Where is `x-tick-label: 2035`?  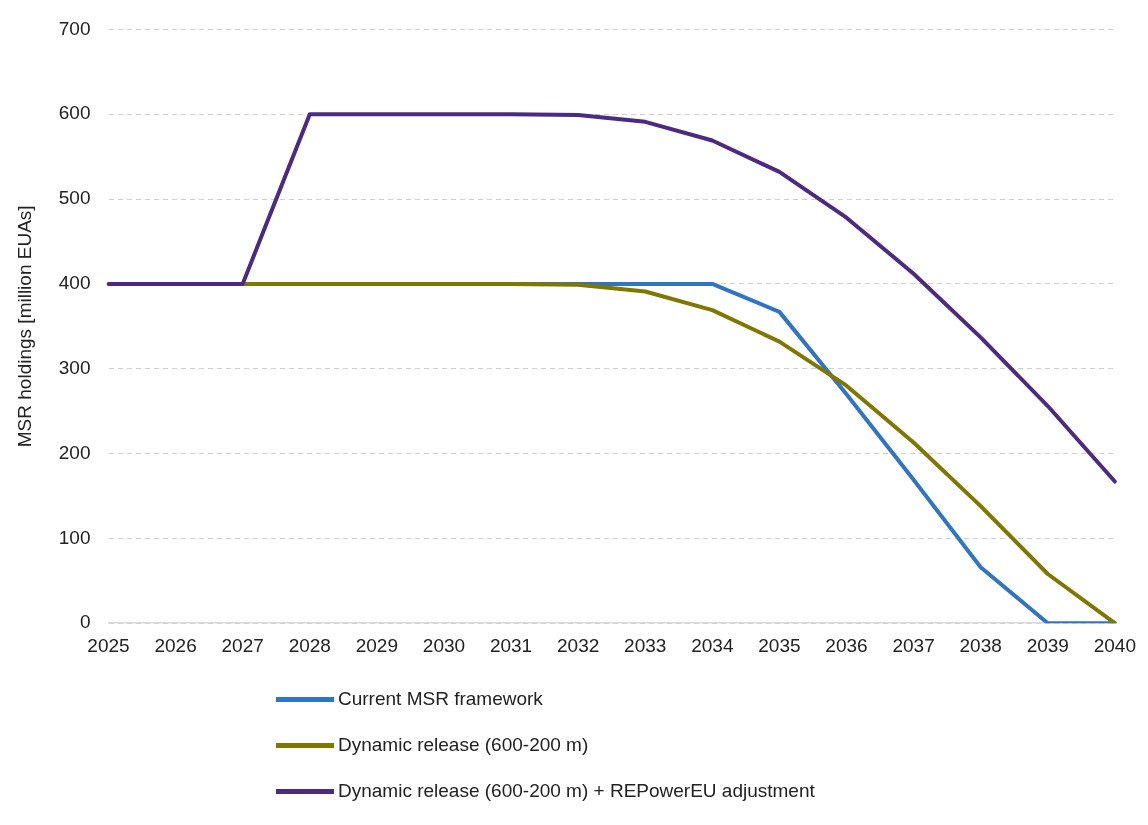
x-tick-label: 2035 is located at coordinates (779, 645).